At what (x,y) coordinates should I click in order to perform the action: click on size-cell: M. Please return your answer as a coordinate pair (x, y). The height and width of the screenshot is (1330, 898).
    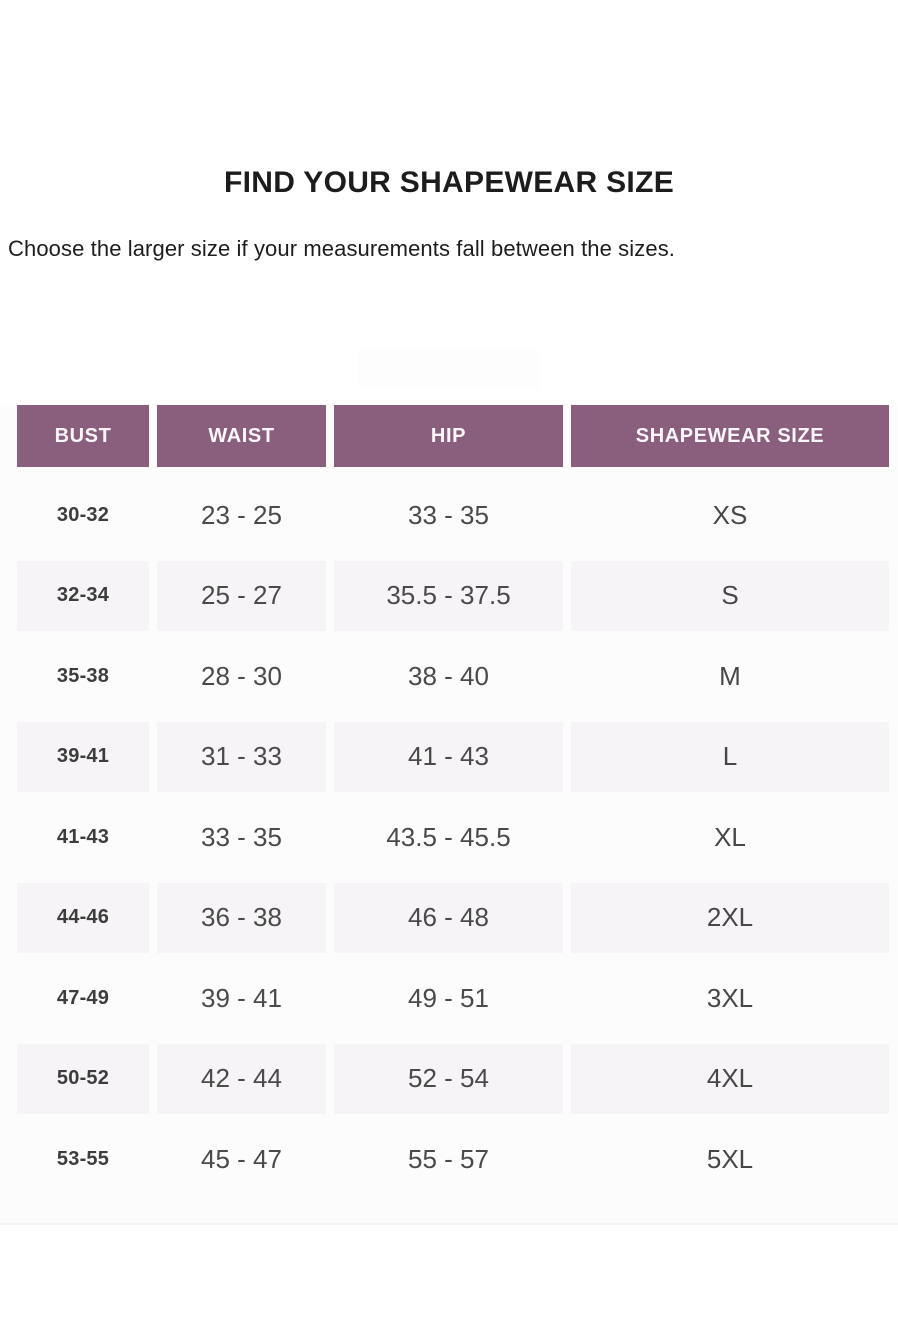
    Looking at the image, I should click on (730, 675).